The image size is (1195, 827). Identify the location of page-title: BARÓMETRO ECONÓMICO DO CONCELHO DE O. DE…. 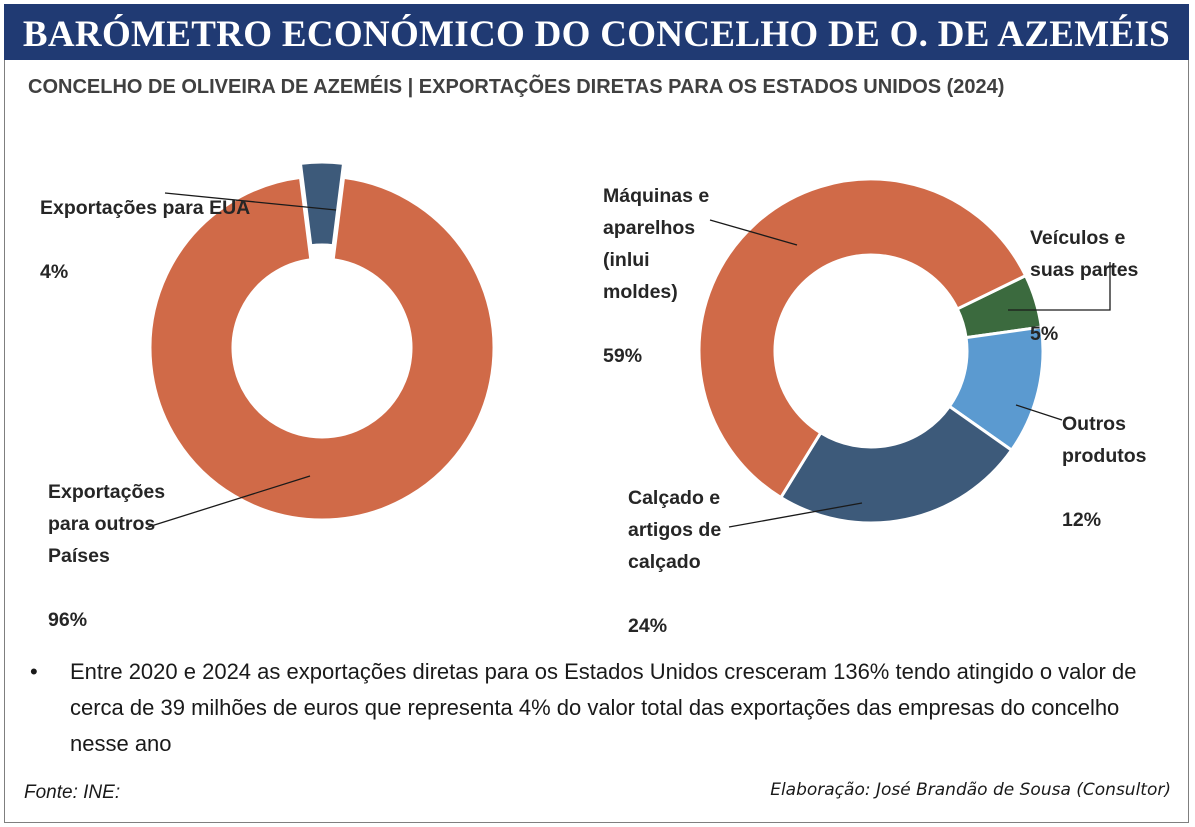
(596, 32).